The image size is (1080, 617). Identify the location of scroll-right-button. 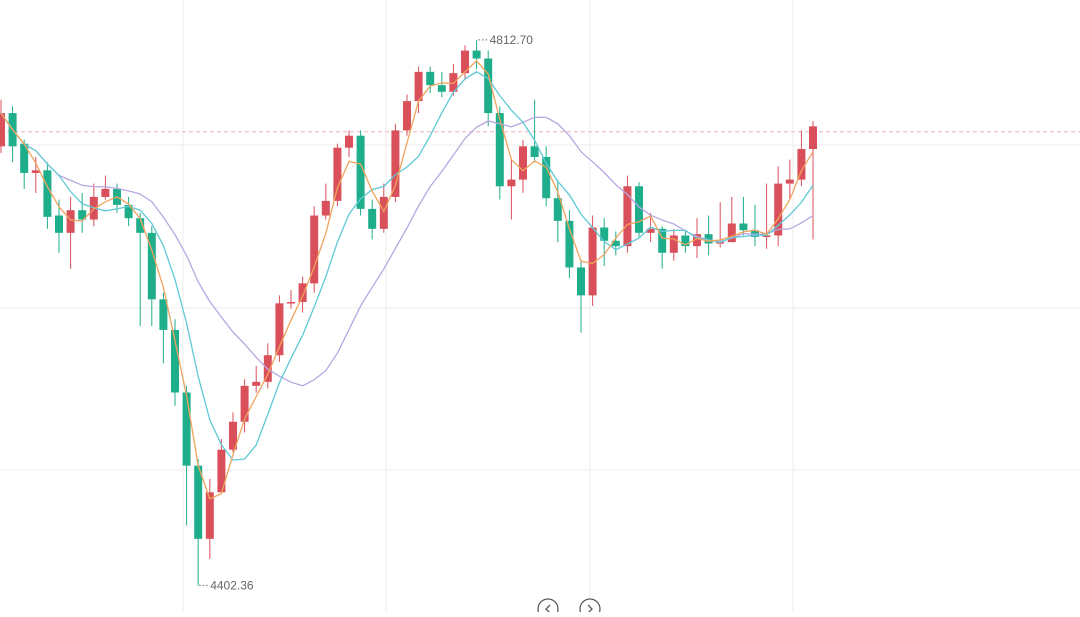
(590, 607).